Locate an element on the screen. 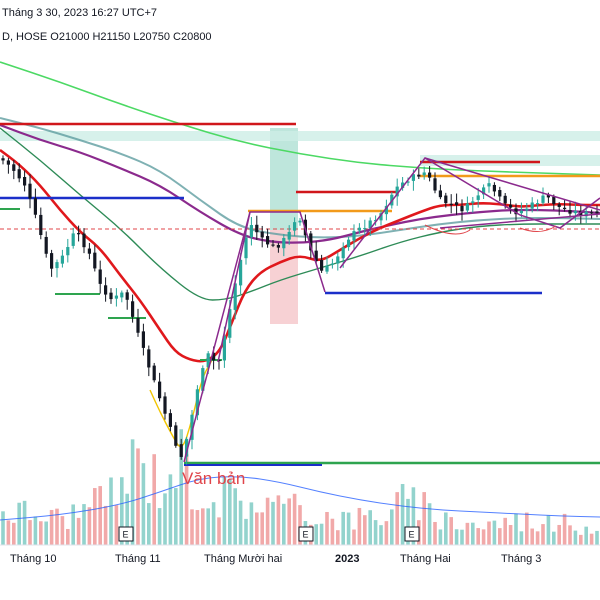 This screenshot has width=600, height=600. pattern-zigzag-left is located at coordinates (254, 337).